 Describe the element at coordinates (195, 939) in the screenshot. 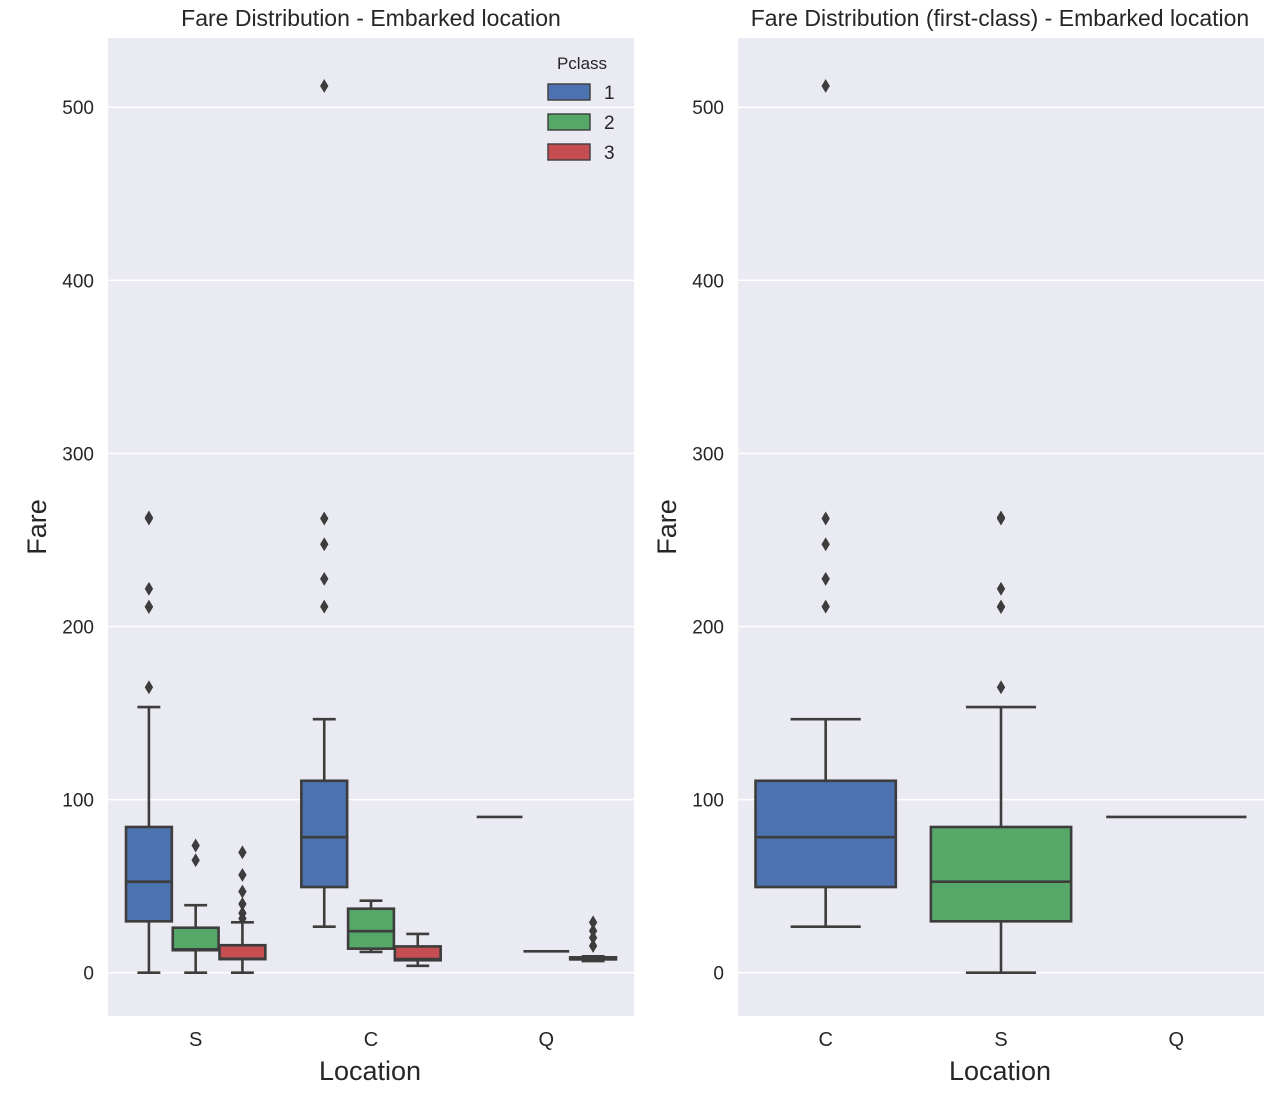

I see `box-s2-S-iqr-rect` at that location.